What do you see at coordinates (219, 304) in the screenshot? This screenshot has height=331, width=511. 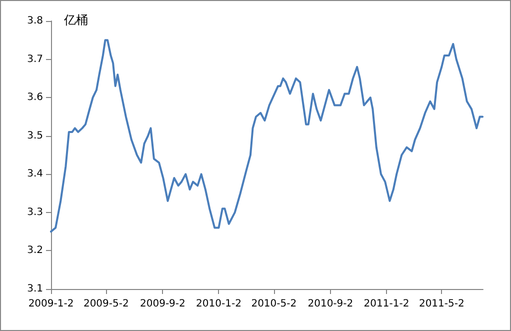 I see `x-tick-label: 2010-1-2` at bounding box center [219, 304].